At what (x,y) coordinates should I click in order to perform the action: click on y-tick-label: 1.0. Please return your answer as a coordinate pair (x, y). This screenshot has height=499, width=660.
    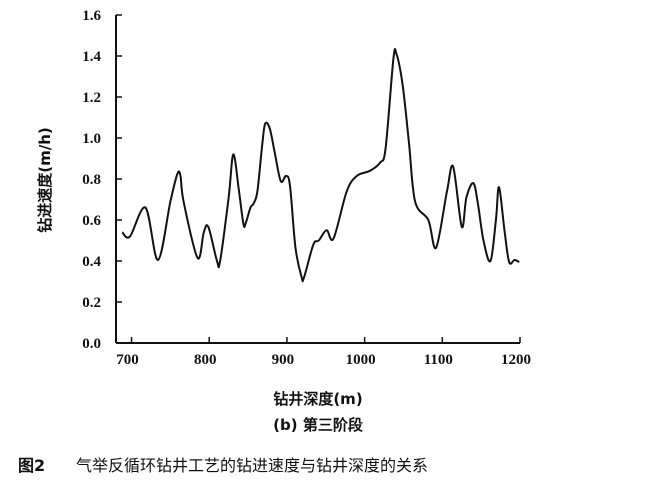
    Looking at the image, I should click on (91, 139).